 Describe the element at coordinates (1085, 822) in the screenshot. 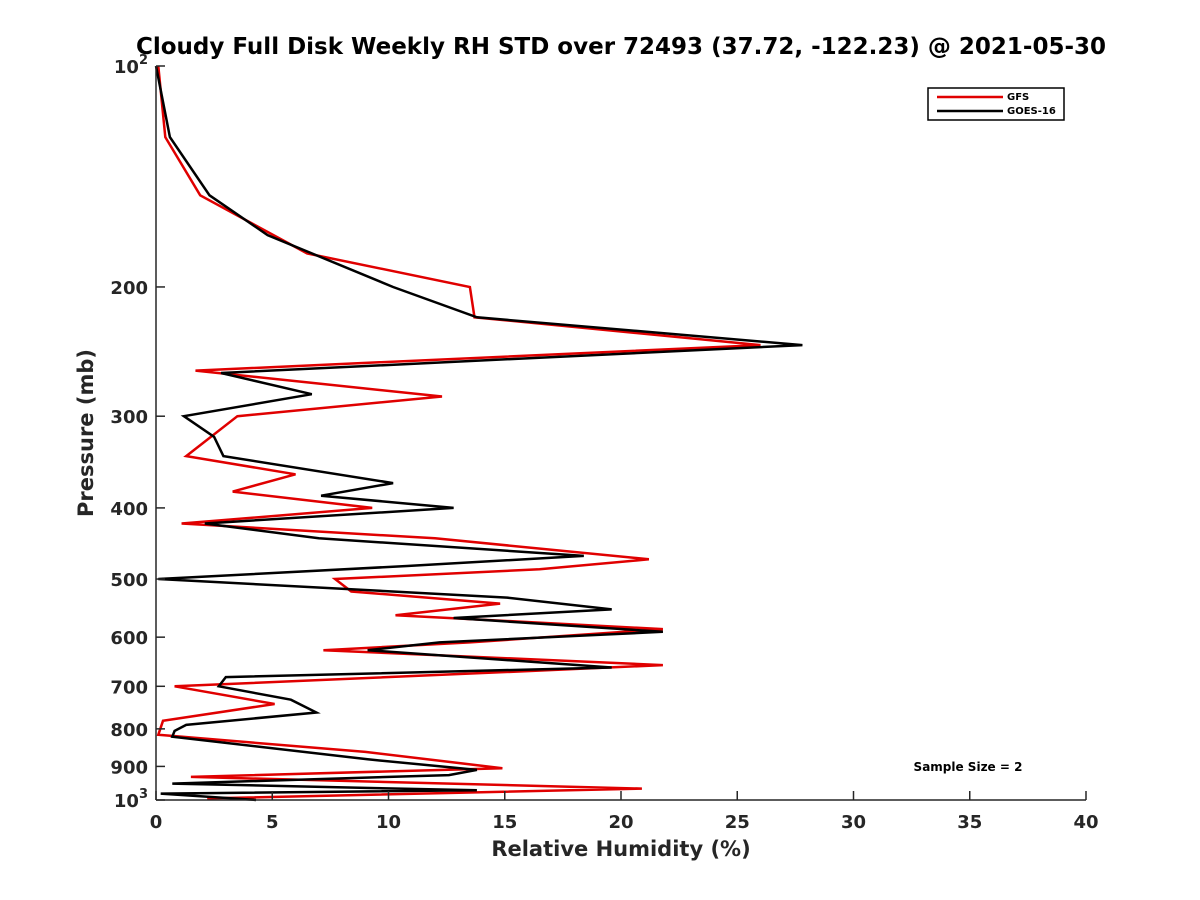

I see `x-tick-label: 40` at that location.